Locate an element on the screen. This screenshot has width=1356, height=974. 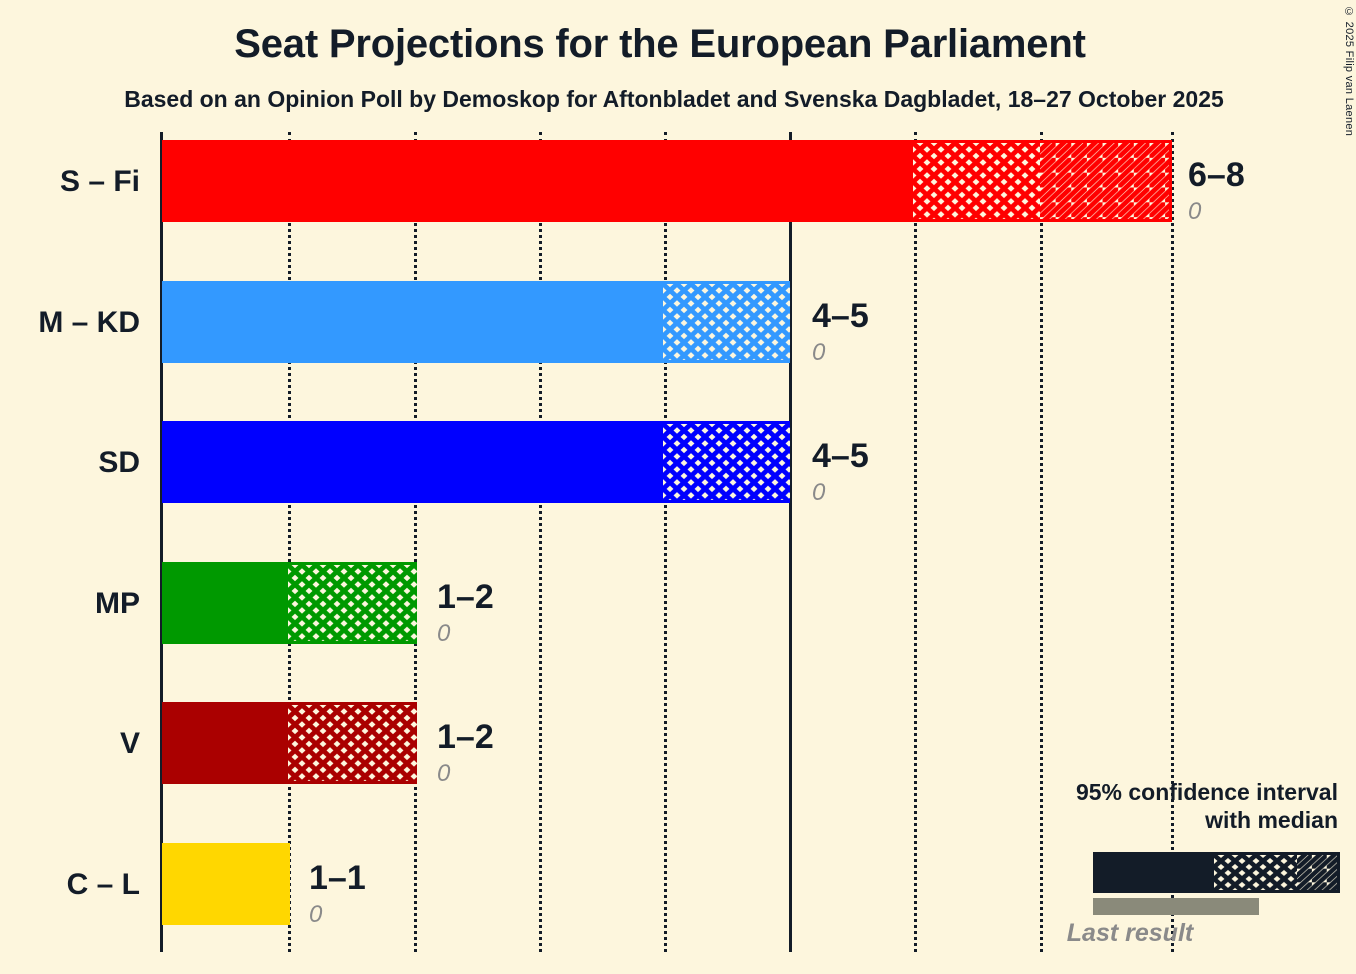
party-label: S – Fi is located at coordinates (99, 181).